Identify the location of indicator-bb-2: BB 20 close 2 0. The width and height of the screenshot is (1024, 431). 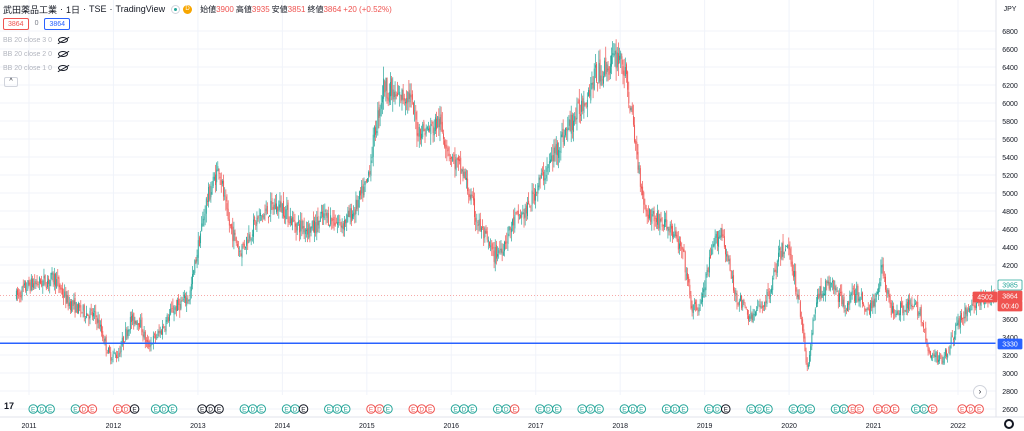
(36, 54).